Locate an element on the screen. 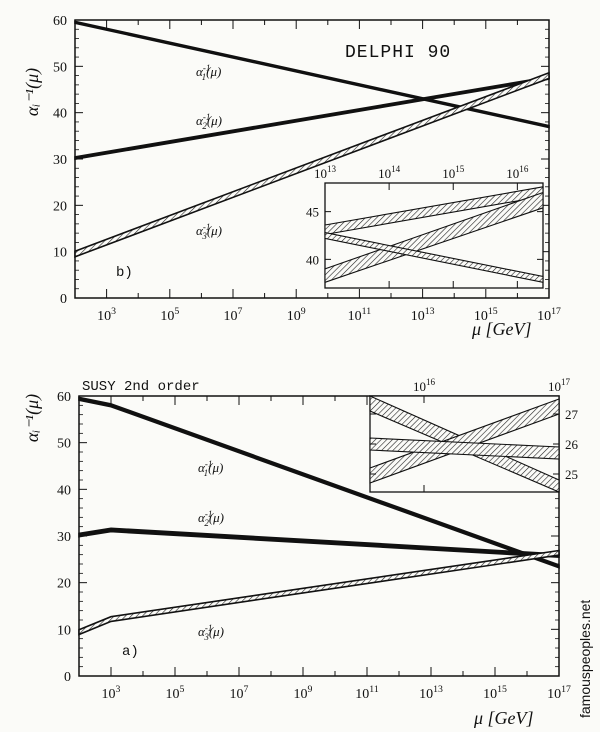 Image resolution: width=600 pixels, height=732 pixels. inset-x-tick-label: 1014 is located at coordinates (389, 172).